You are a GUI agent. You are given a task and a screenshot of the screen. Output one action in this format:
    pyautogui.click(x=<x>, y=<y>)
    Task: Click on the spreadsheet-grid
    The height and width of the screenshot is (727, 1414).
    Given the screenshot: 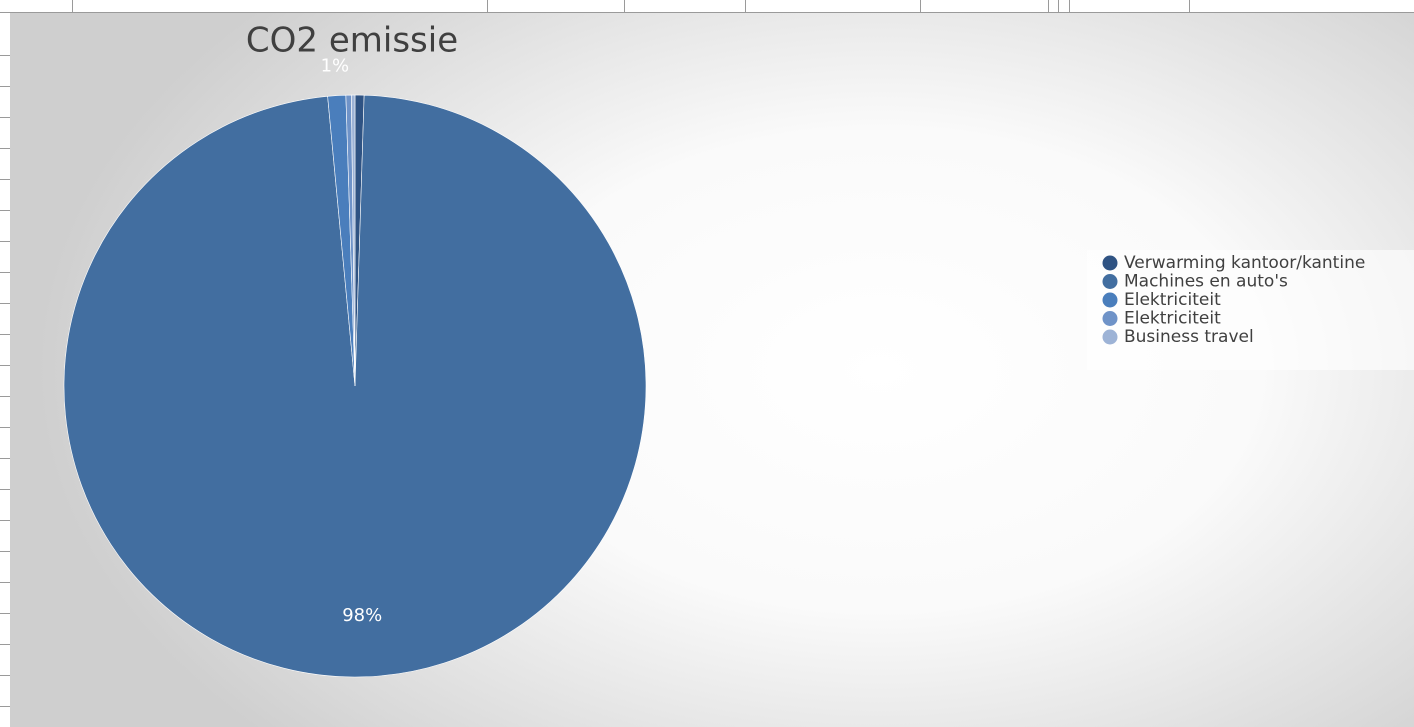 What is the action you would take?
    pyautogui.click(x=707, y=6)
    